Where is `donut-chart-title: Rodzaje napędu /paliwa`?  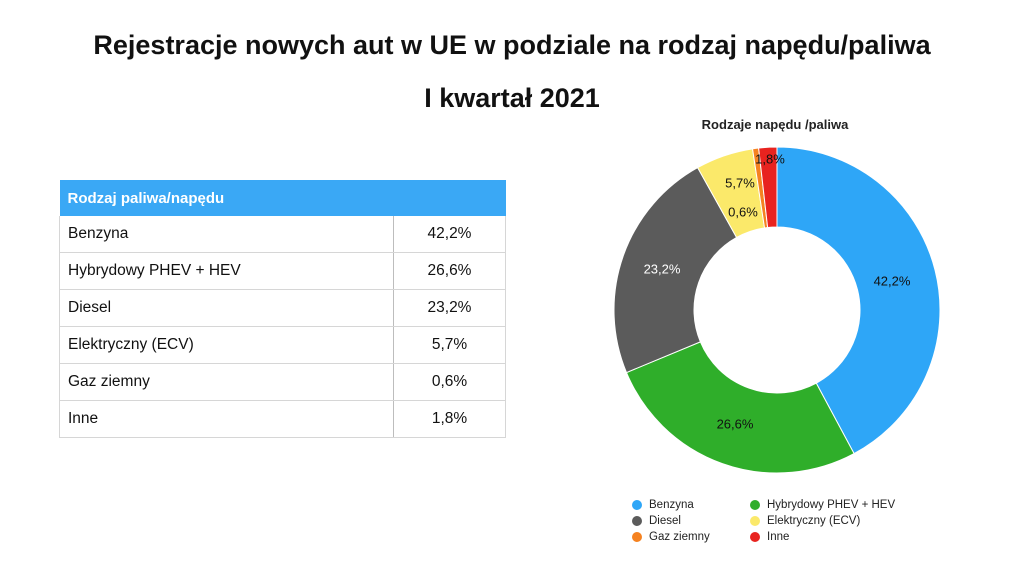 donut-chart-title: Rodzaje napędu /paliwa is located at coordinates (775, 124).